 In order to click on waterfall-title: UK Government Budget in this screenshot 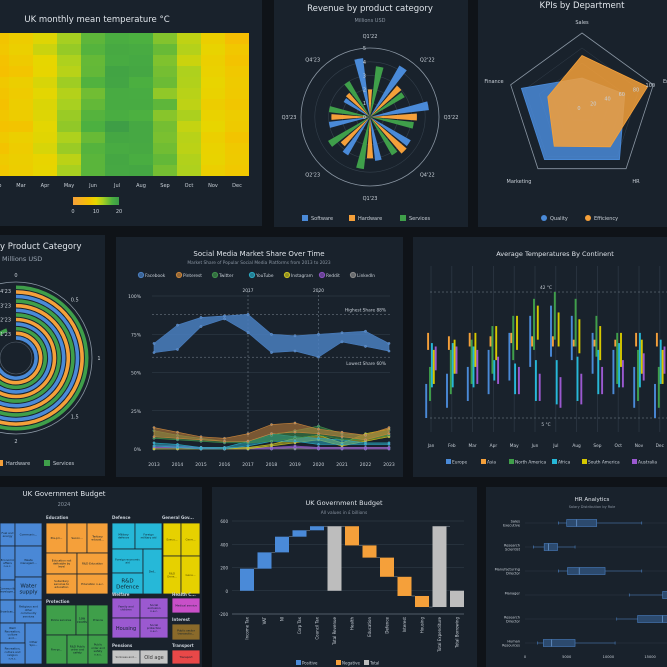, I will do `click(344, 503)`.